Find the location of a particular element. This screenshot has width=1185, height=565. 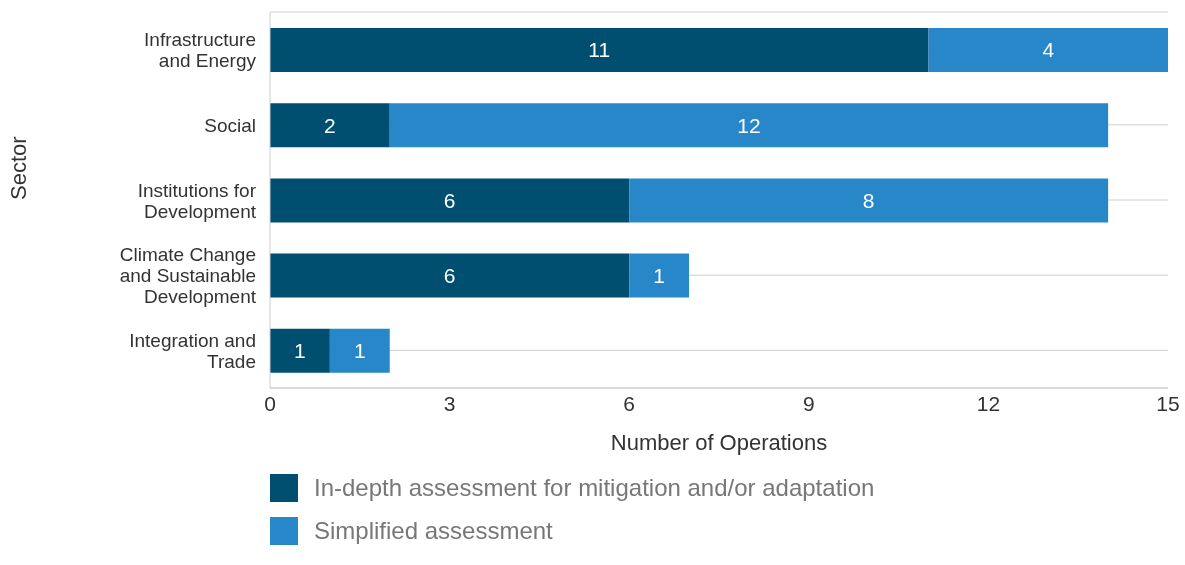

y-tick-label: Infrastructure and Energy is located at coordinates (200, 49).